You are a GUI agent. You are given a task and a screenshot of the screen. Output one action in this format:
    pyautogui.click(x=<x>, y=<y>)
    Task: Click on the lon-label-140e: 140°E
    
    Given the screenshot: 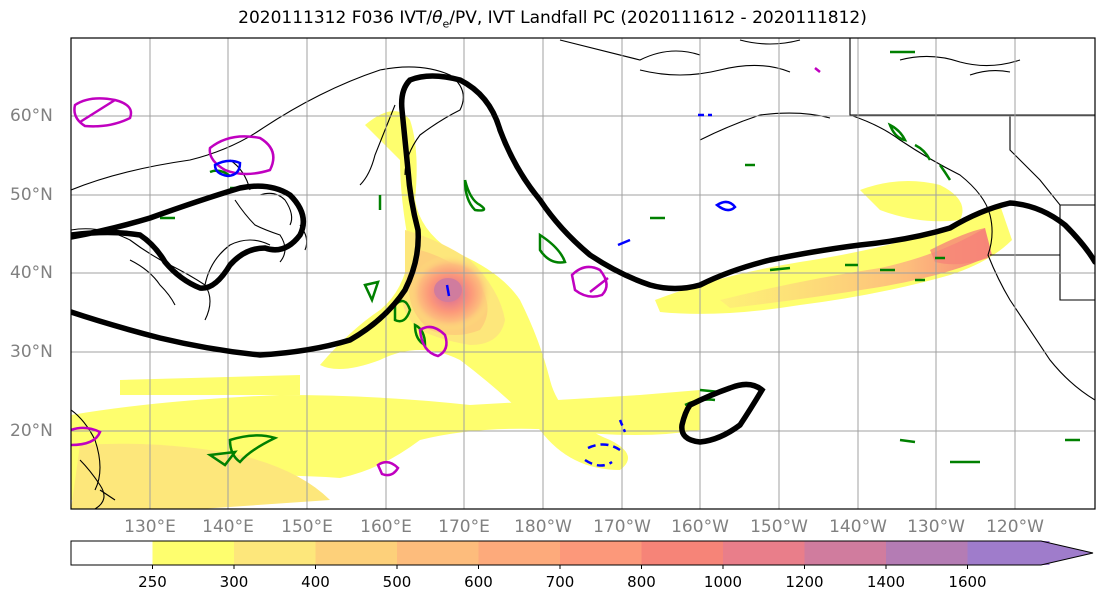 What is the action you would take?
    pyautogui.click(x=228, y=527)
    